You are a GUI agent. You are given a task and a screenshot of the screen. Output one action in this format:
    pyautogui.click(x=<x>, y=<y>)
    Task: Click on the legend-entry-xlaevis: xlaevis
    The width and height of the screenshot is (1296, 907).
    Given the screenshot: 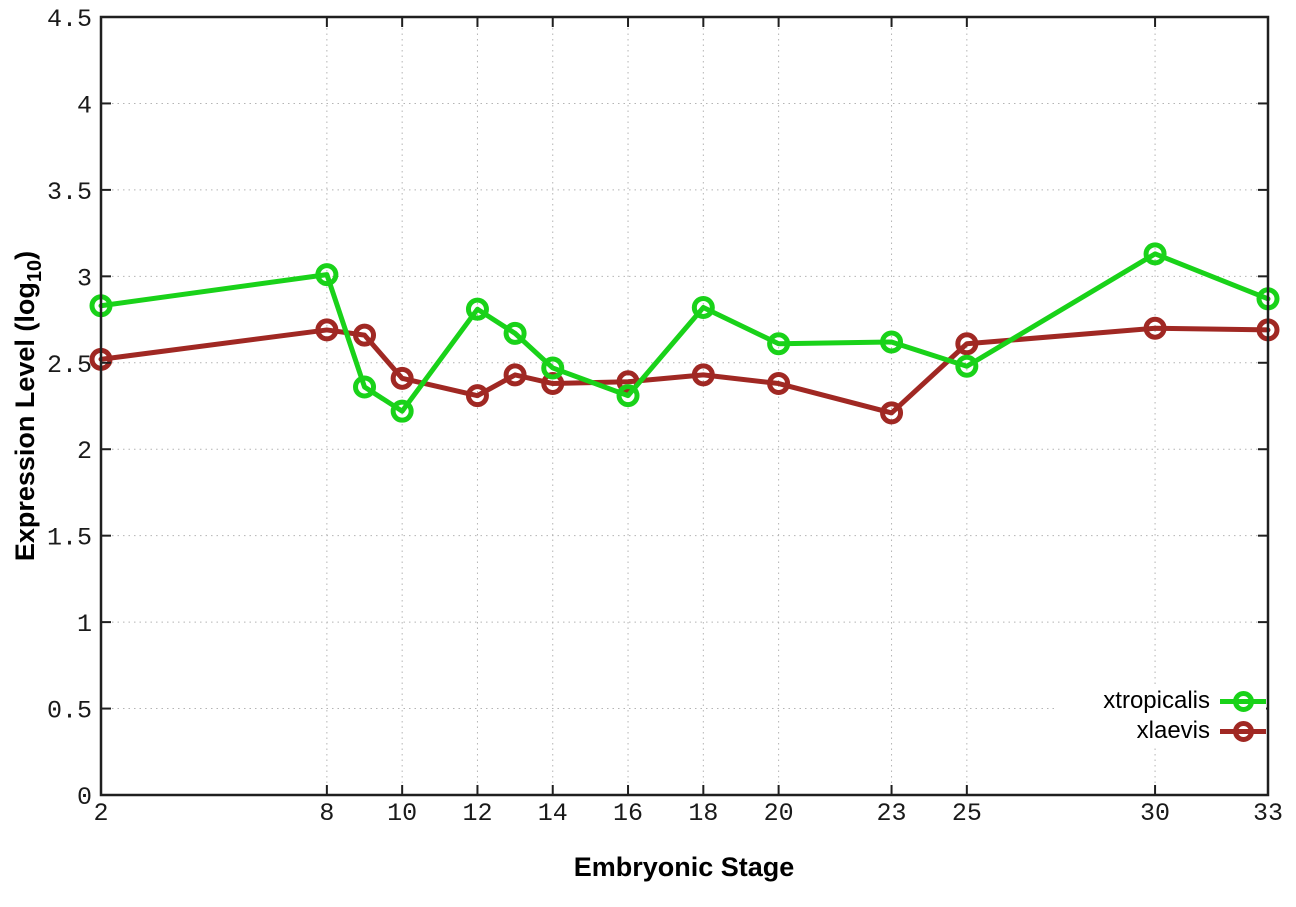 What is the action you would take?
    pyautogui.click(x=1161, y=731)
    